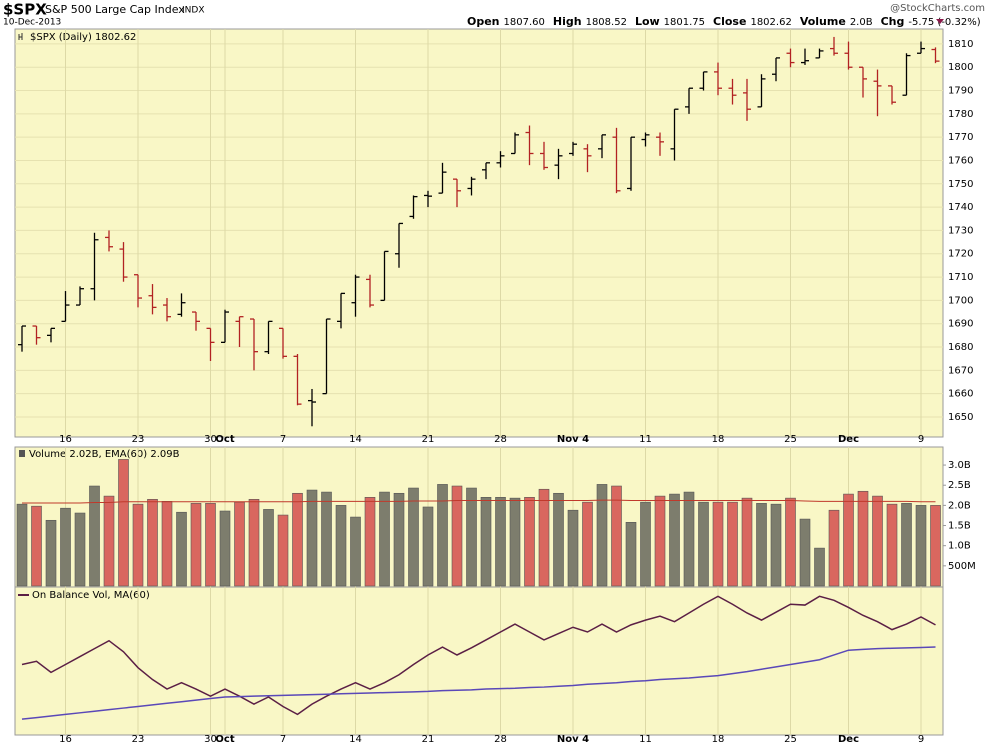  I want to click on y-tick-label: 1790, so click(960, 91).